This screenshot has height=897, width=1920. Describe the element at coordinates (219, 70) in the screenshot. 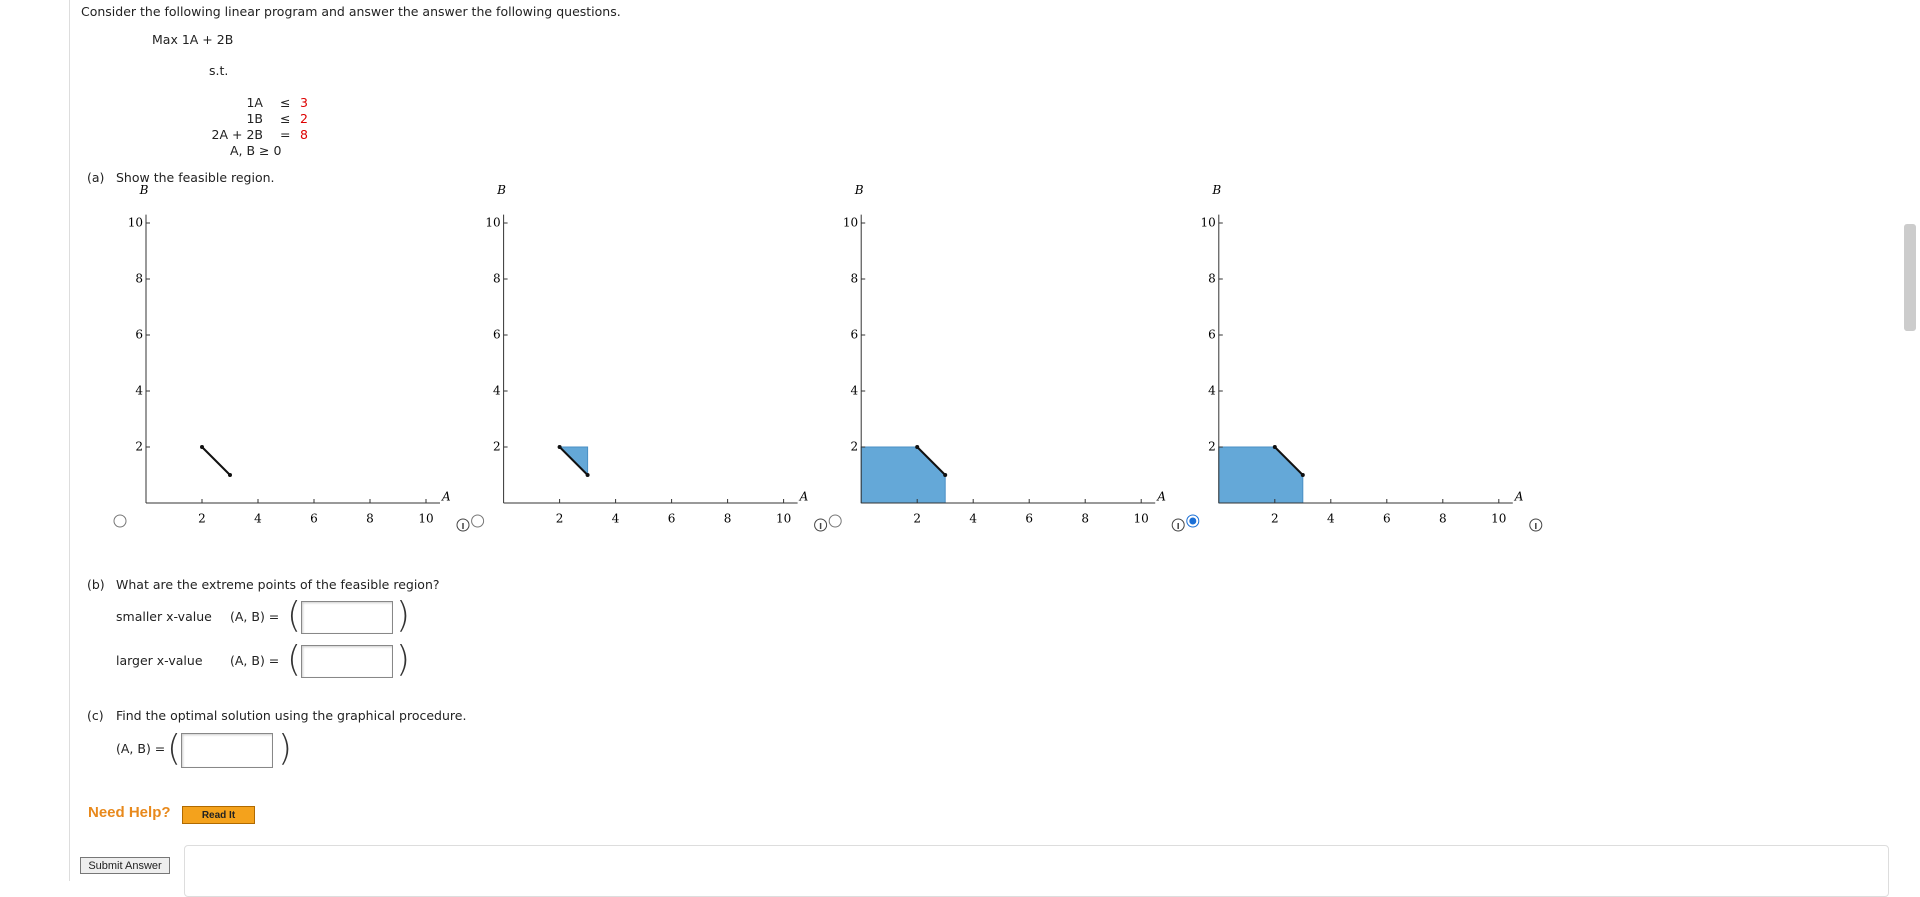

I see `st: s.t.` at that location.